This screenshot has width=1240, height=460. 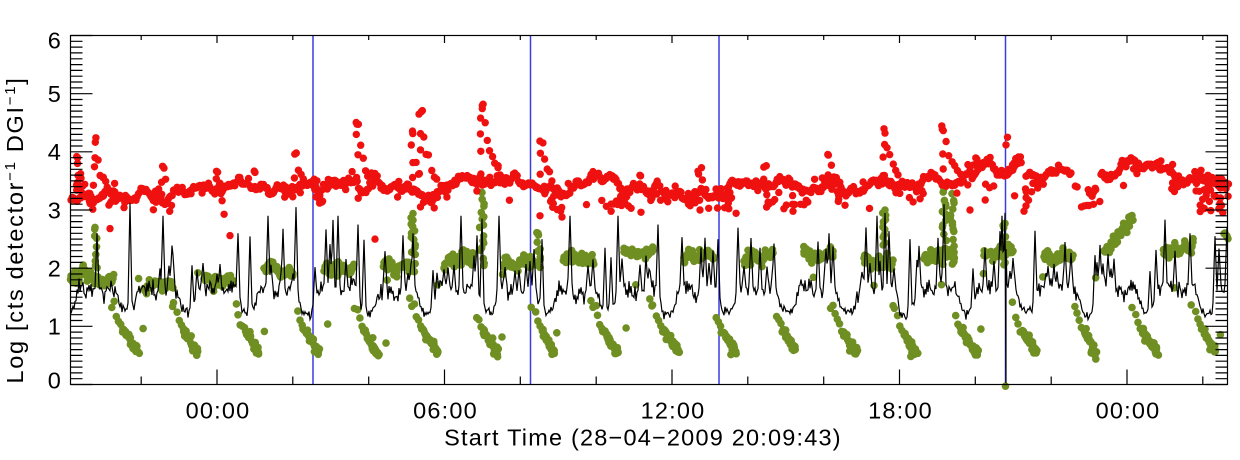 I want to click on svg-text: 2, so click(x=55, y=269).